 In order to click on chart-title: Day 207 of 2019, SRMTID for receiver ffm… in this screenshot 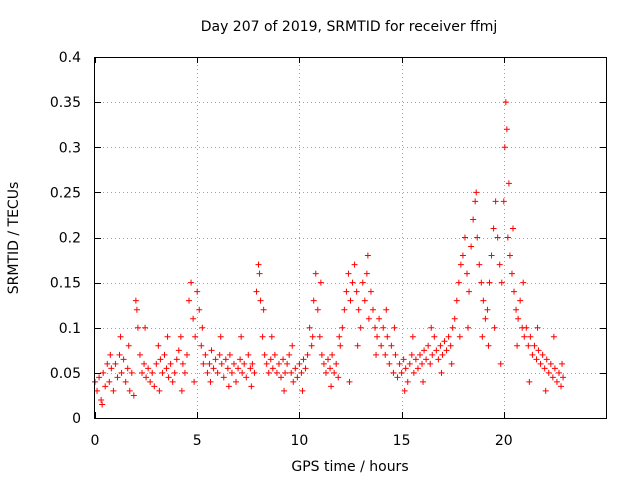, I will do `click(349, 27)`.